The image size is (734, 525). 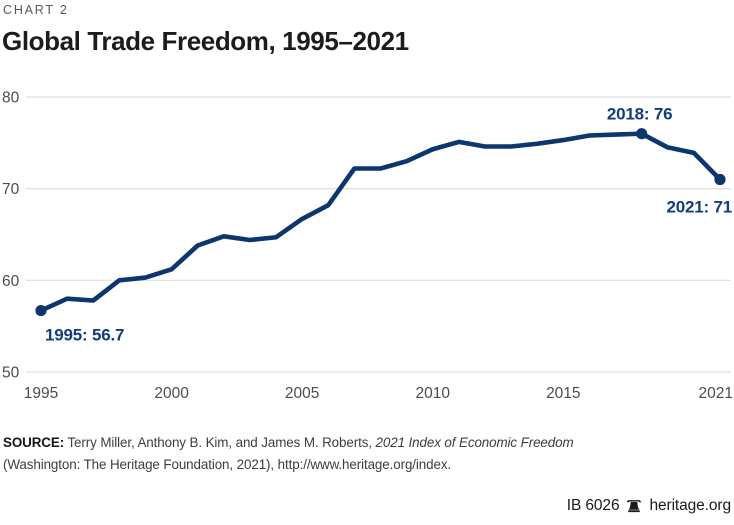 I want to click on chart-kicker: CHART 2, so click(x=36, y=10).